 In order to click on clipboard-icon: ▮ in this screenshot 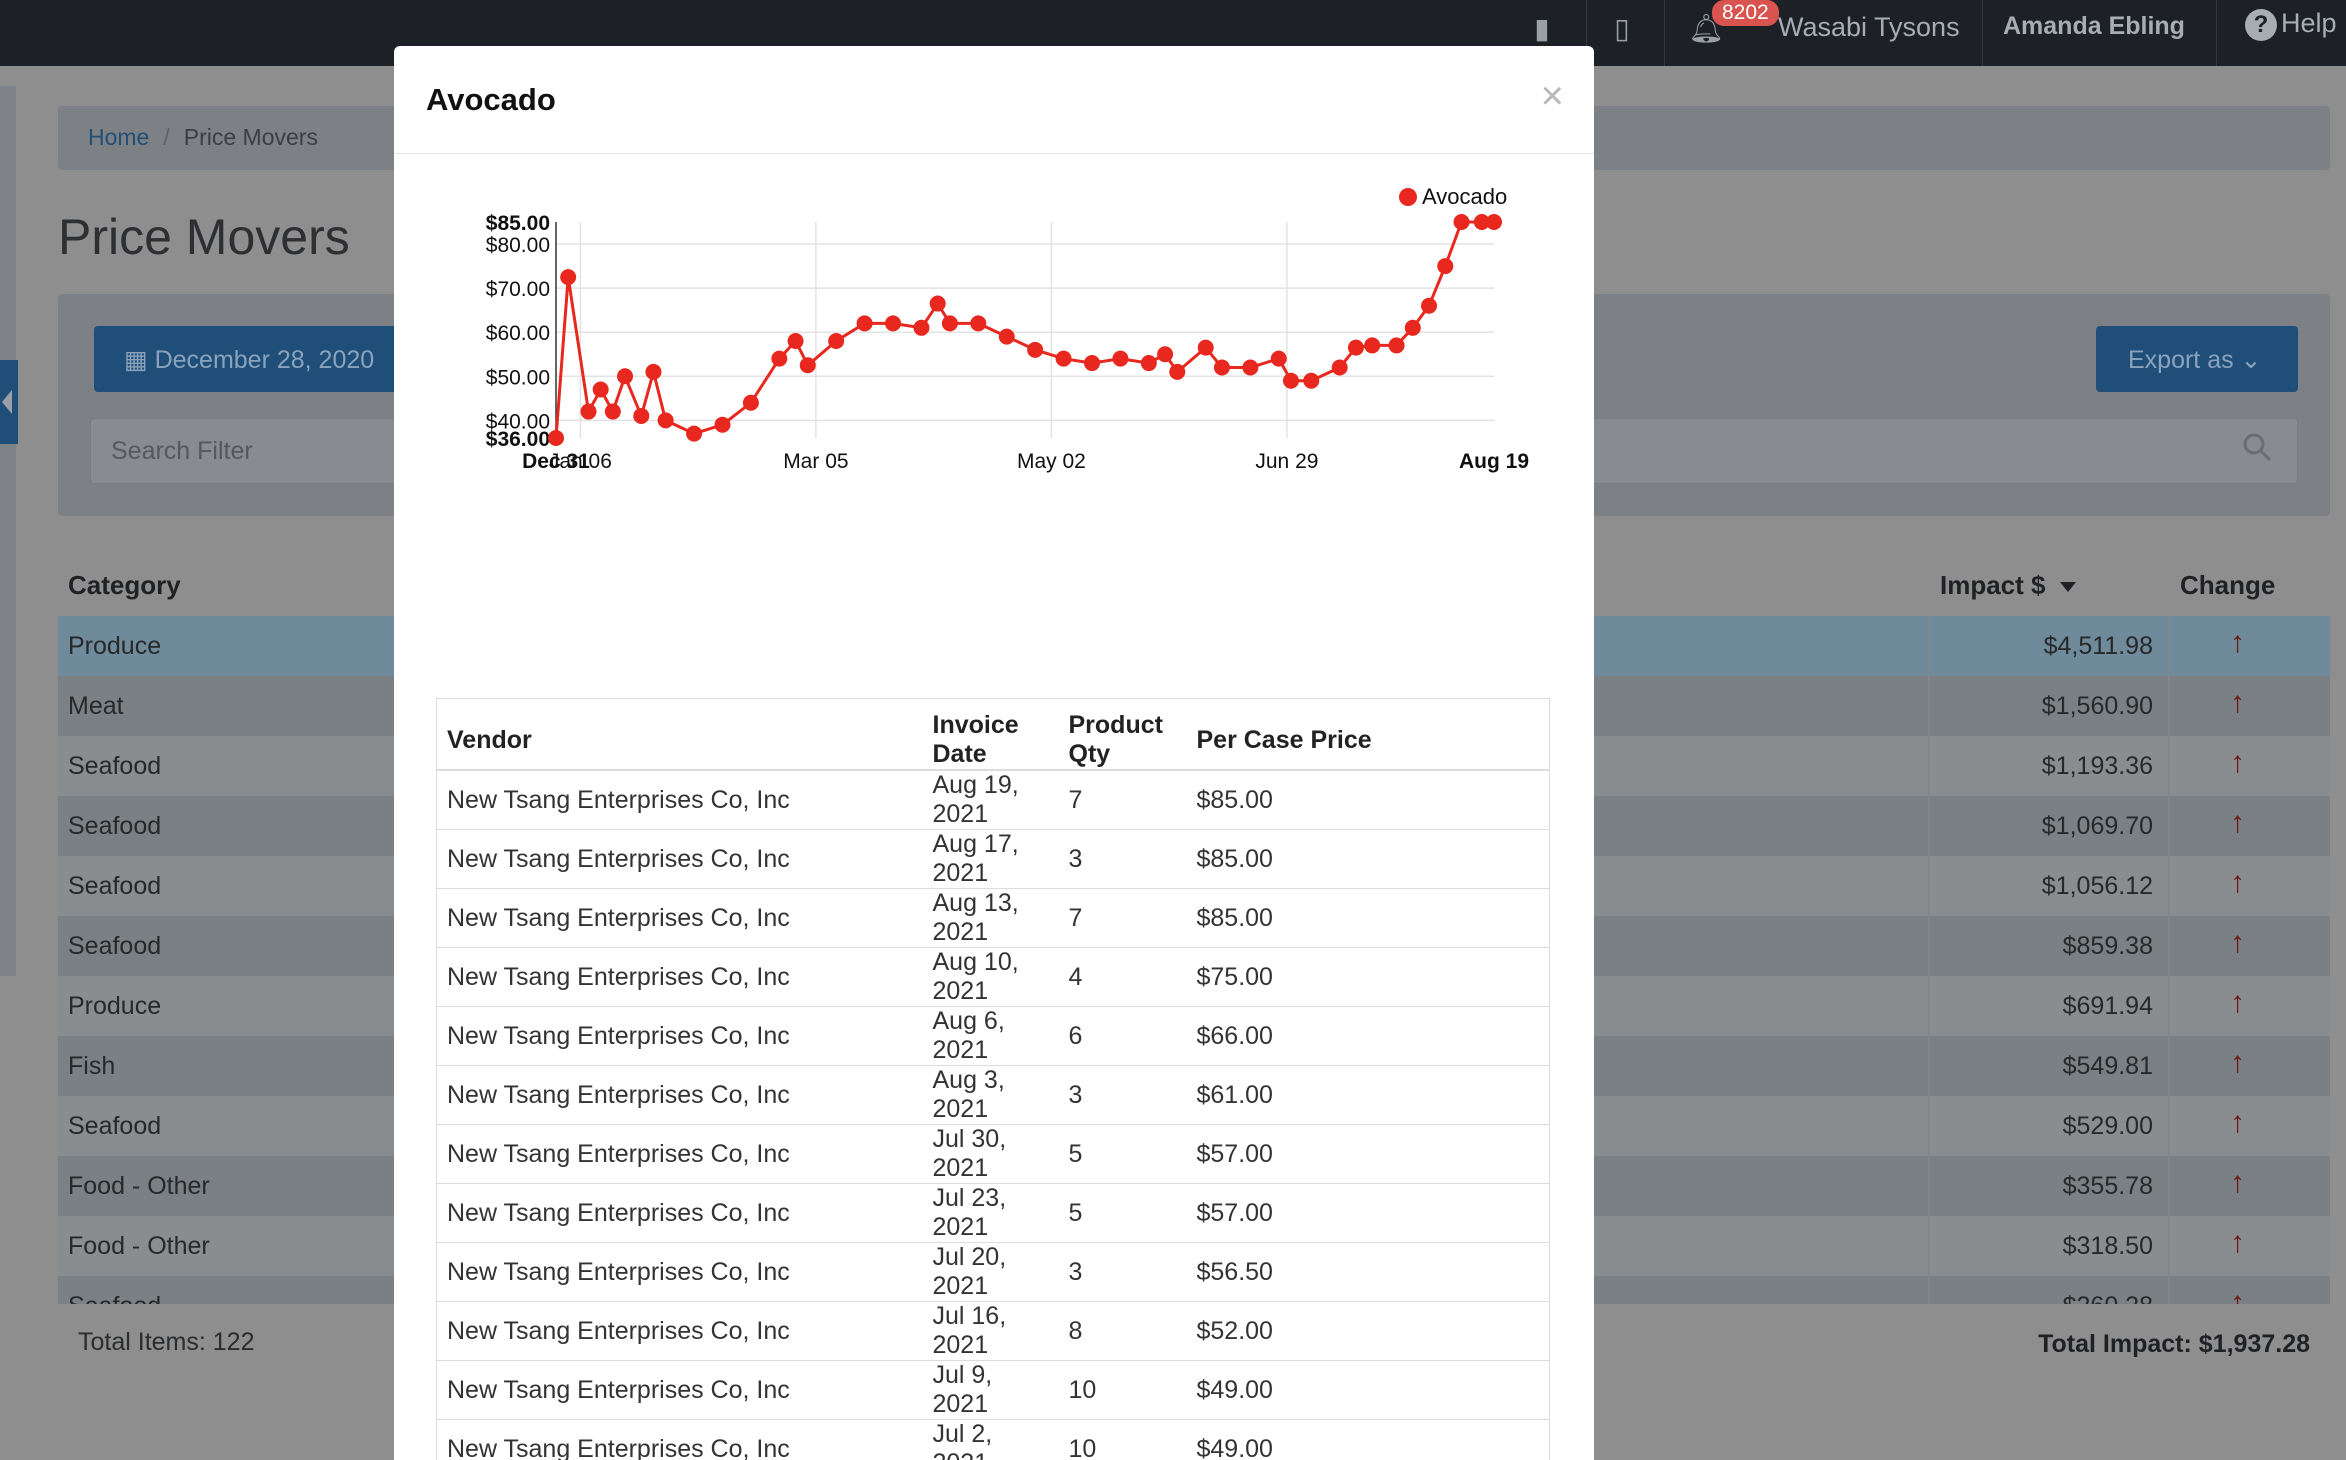, I will do `click(1542, 28)`.